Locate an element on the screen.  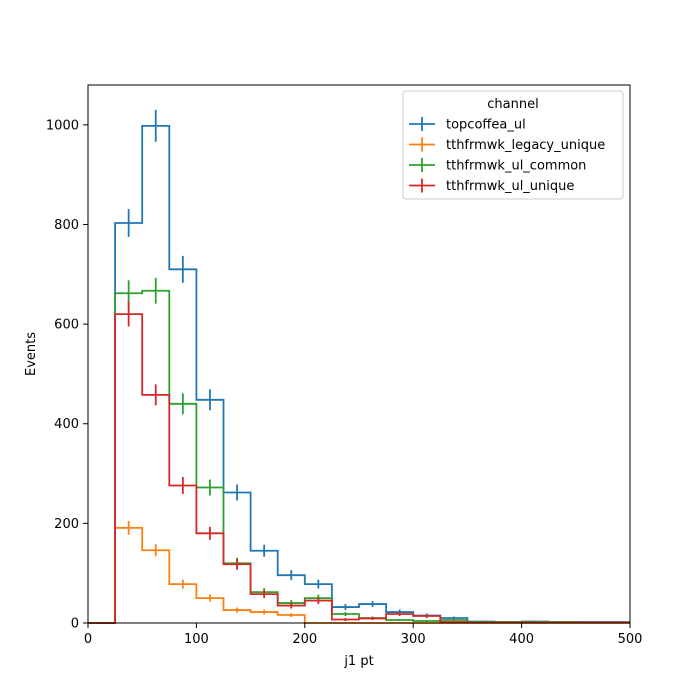
legend-label: tthfrmwk_legacy_unique is located at coordinates (525, 145).